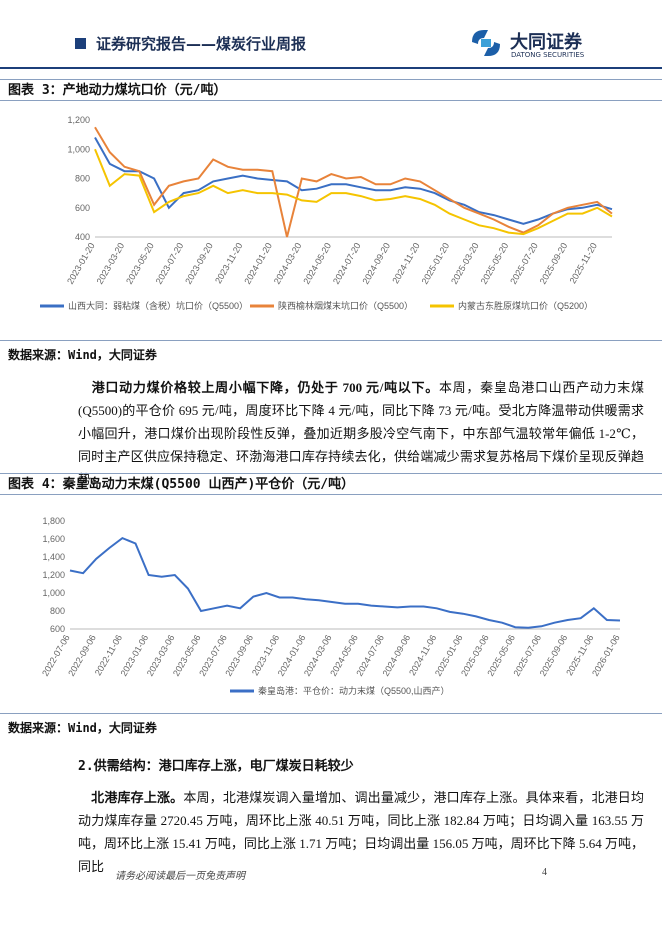 The width and height of the screenshot is (662, 936). I want to click on page-number: 4, so click(544, 872).